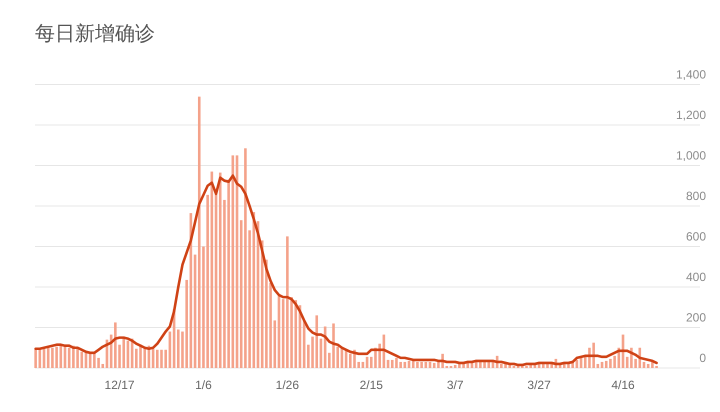 The image size is (720, 412). Describe the element at coordinates (288, 385) in the screenshot. I see `x-tick-label: 1/26` at that location.